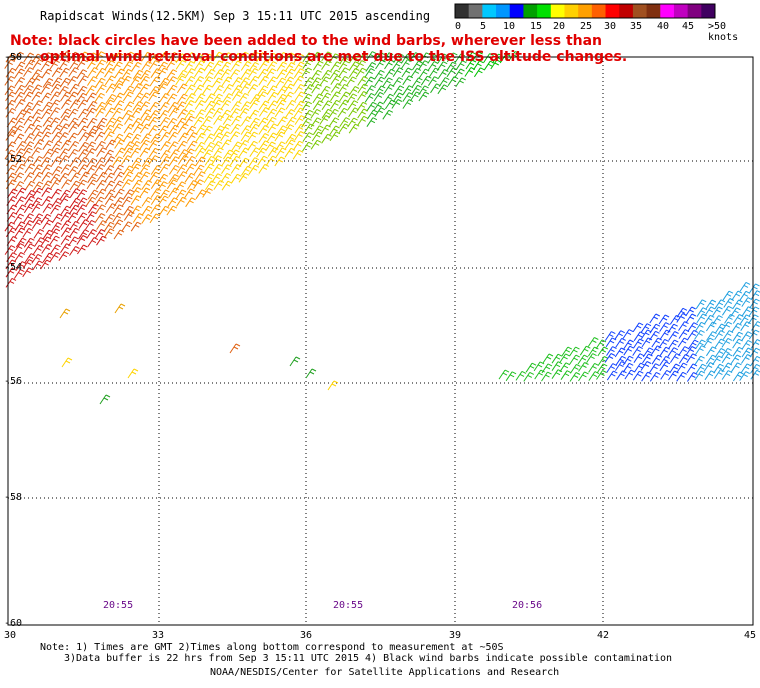  What do you see at coordinates (694, 11) in the screenshot?
I see `legend-swatch` at bounding box center [694, 11].